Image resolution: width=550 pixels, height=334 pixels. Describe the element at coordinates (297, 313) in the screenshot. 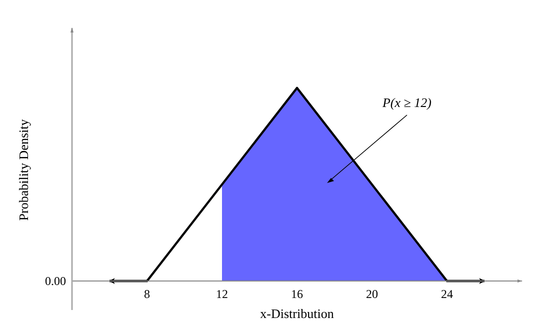

I see `x-axis-title: x-Distribution` at that location.